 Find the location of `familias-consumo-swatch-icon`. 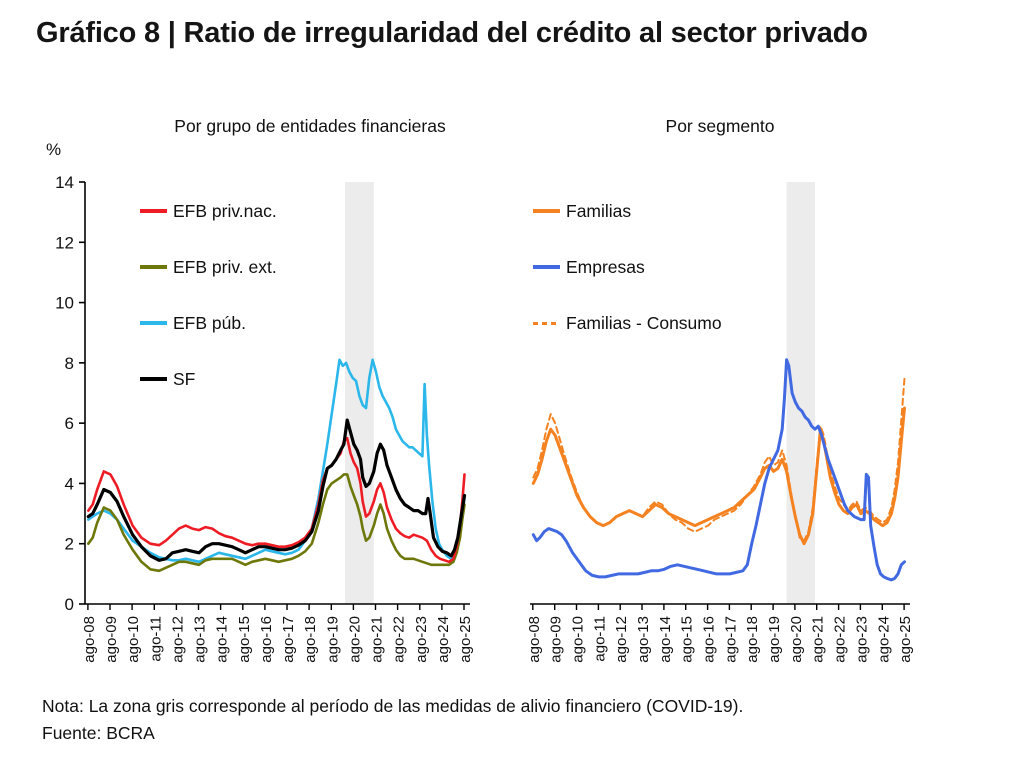

familias-consumo-swatch-icon is located at coordinates (546, 323).